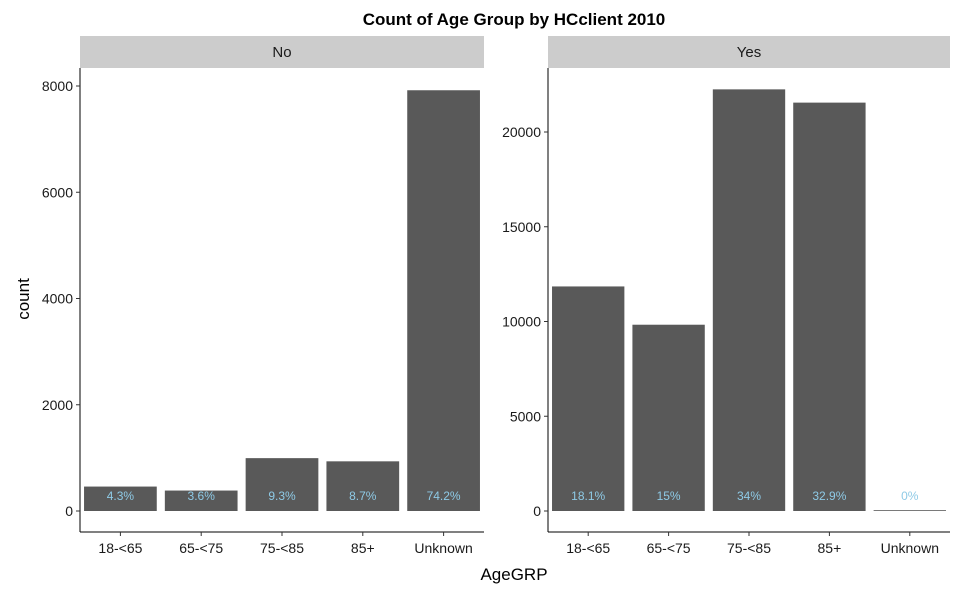  What do you see at coordinates (514, 19) in the screenshot?
I see `chart-title: Count of Age Group by HCclient 2010` at bounding box center [514, 19].